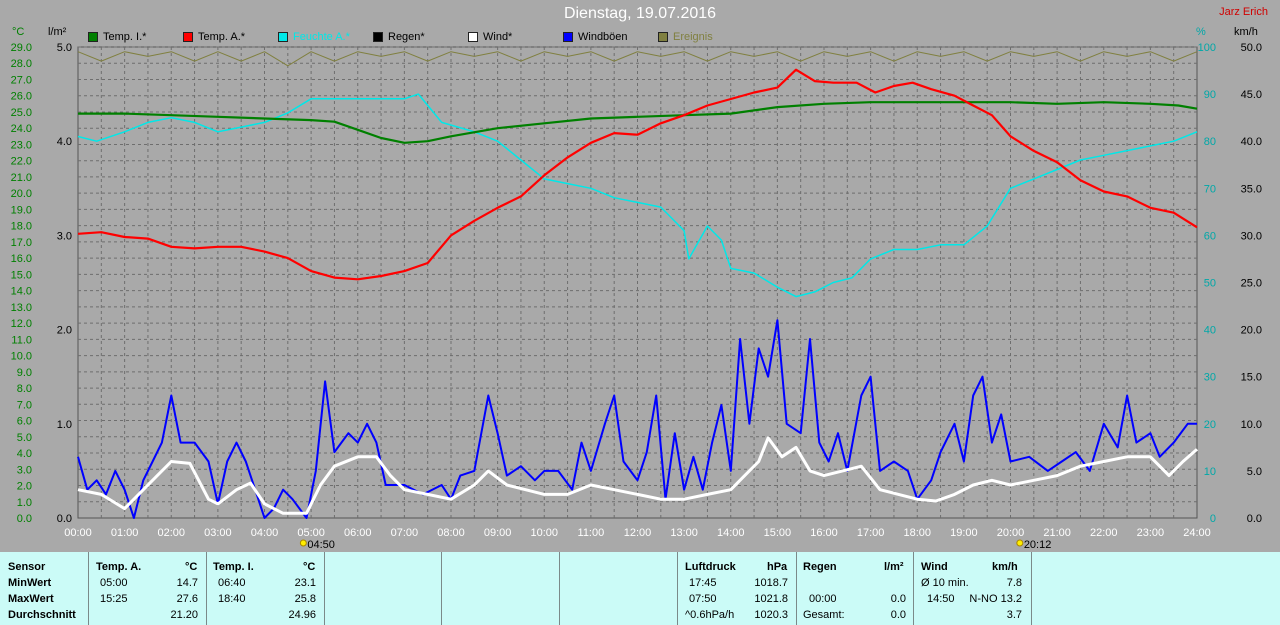 Image resolution: width=1280 pixels, height=625 pixels. What do you see at coordinates (1207, 48) in the screenshot?
I see `humidity-tick-label: 100` at bounding box center [1207, 48].